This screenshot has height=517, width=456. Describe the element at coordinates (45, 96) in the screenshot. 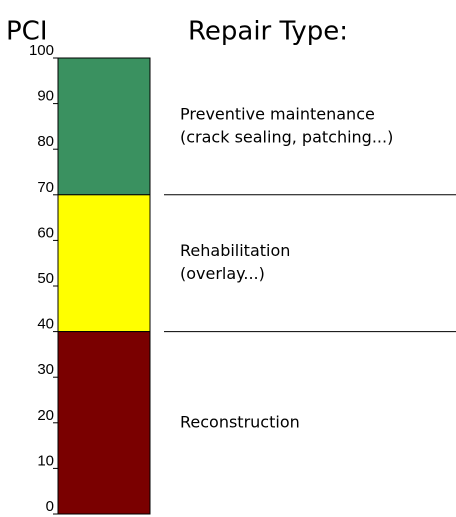

I see `y-tick-label: 90` at that location.